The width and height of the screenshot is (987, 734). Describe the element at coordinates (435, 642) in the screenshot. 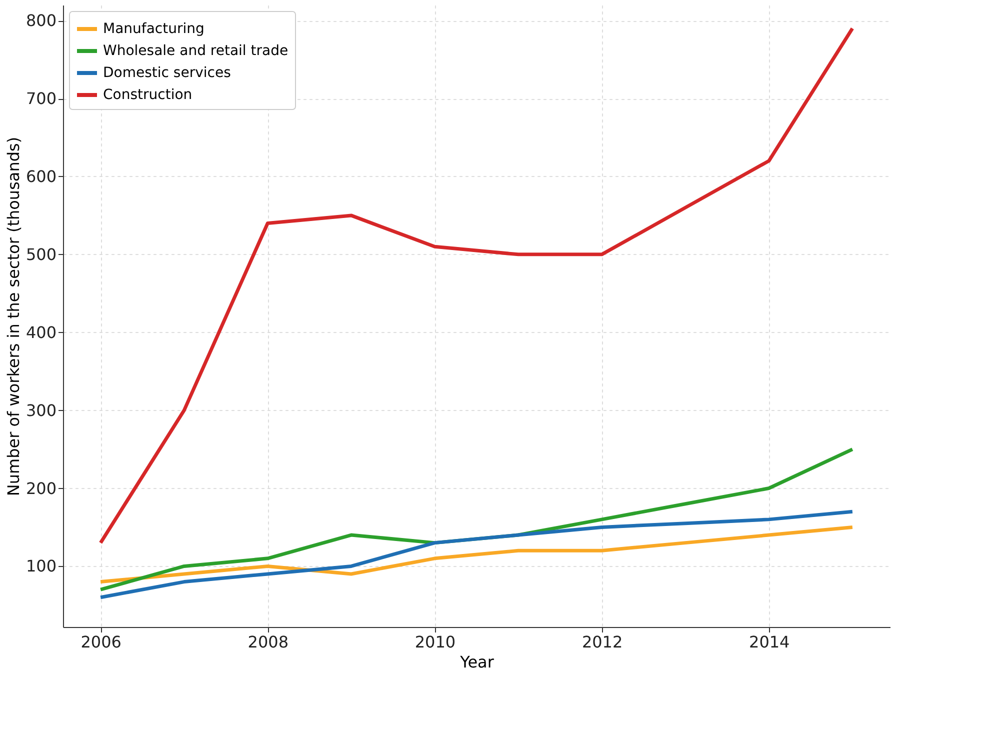

I see `x-tick-label: 2010` at that location.